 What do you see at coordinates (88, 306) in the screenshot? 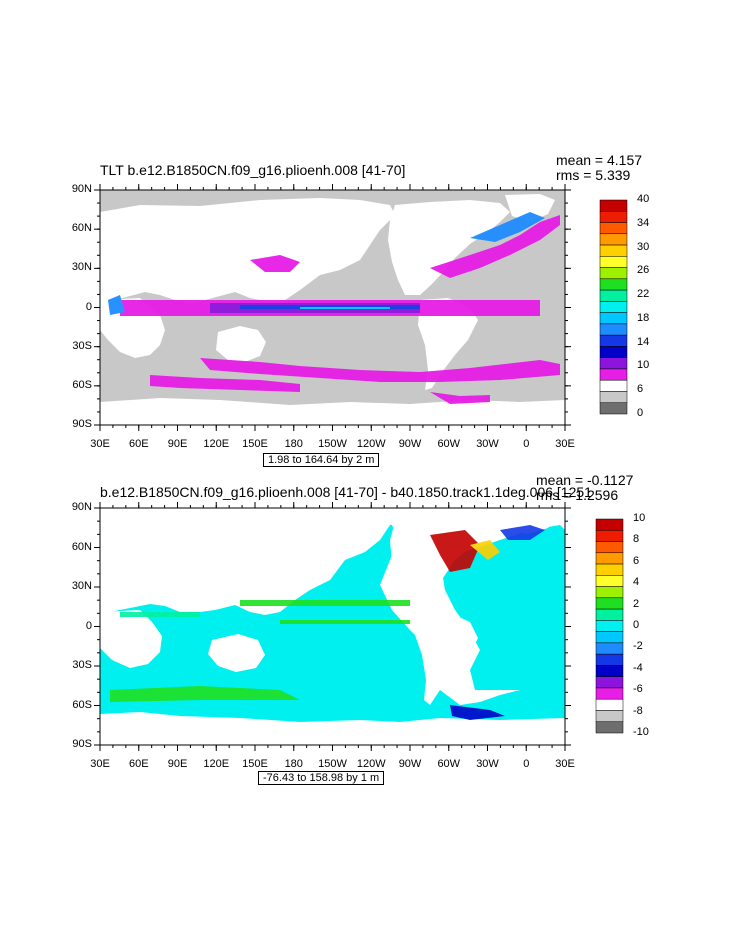
I see `lat-label: 0` at bounding box center [88, 306].